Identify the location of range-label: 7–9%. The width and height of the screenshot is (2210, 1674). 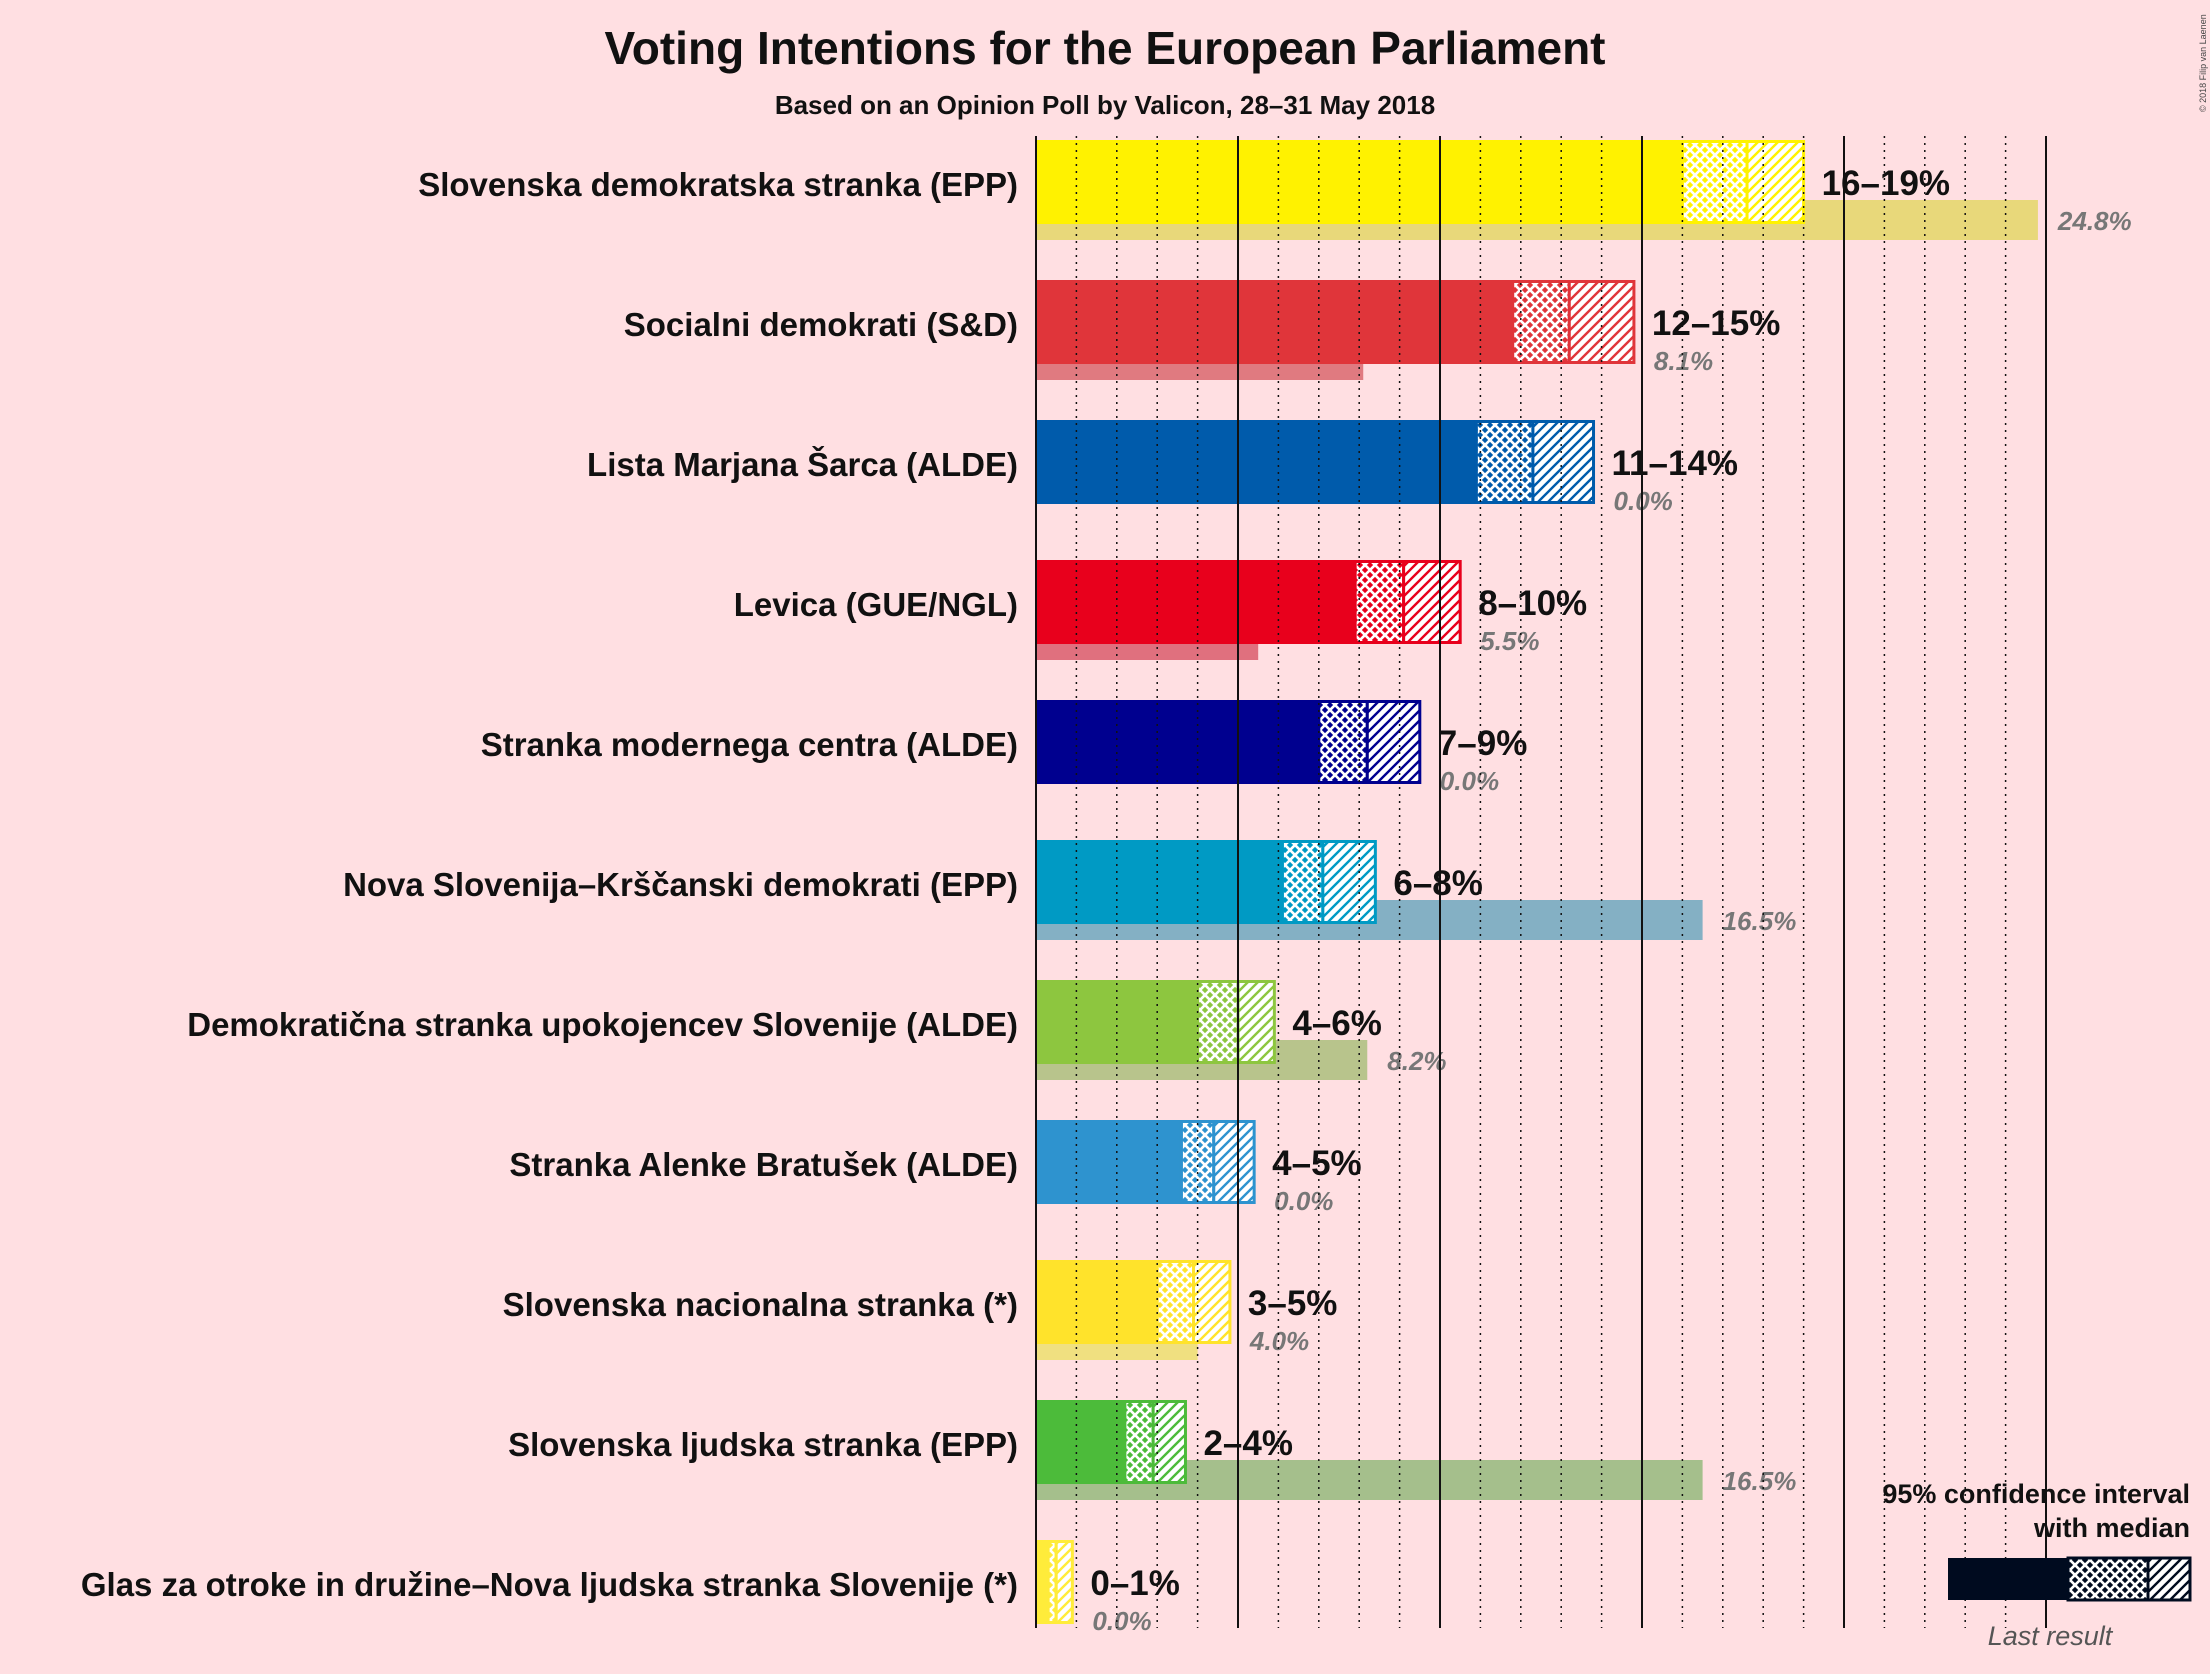
(1483, 743).